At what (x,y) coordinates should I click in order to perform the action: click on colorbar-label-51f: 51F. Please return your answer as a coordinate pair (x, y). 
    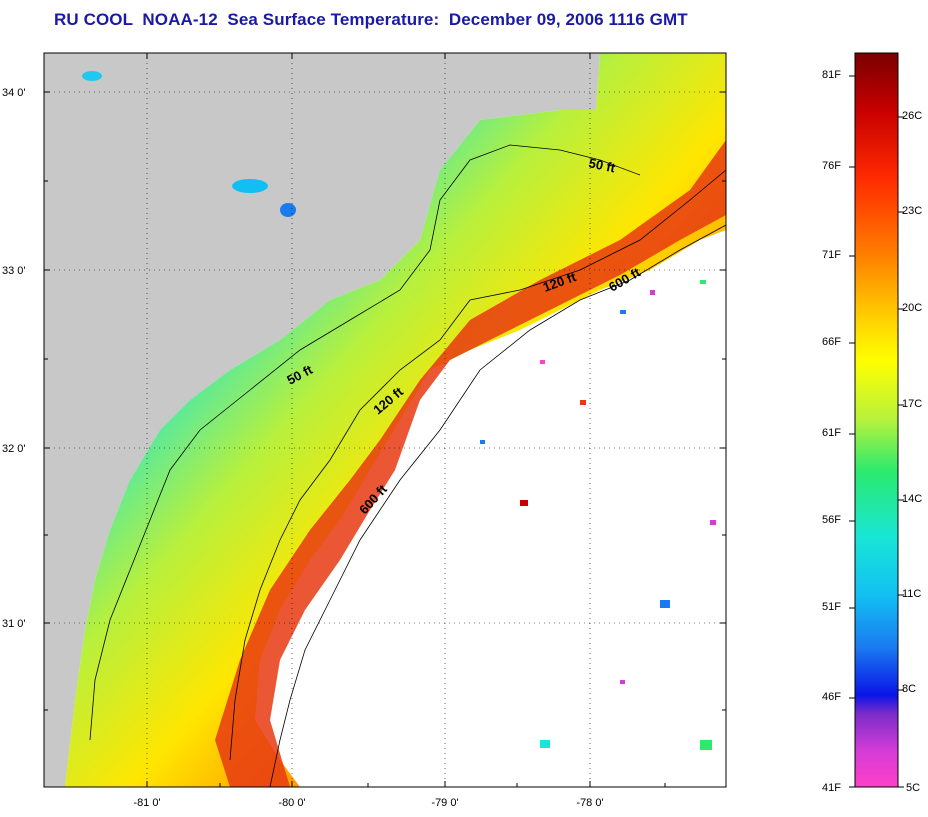
    Looking at the image, I should click on (831, 607).